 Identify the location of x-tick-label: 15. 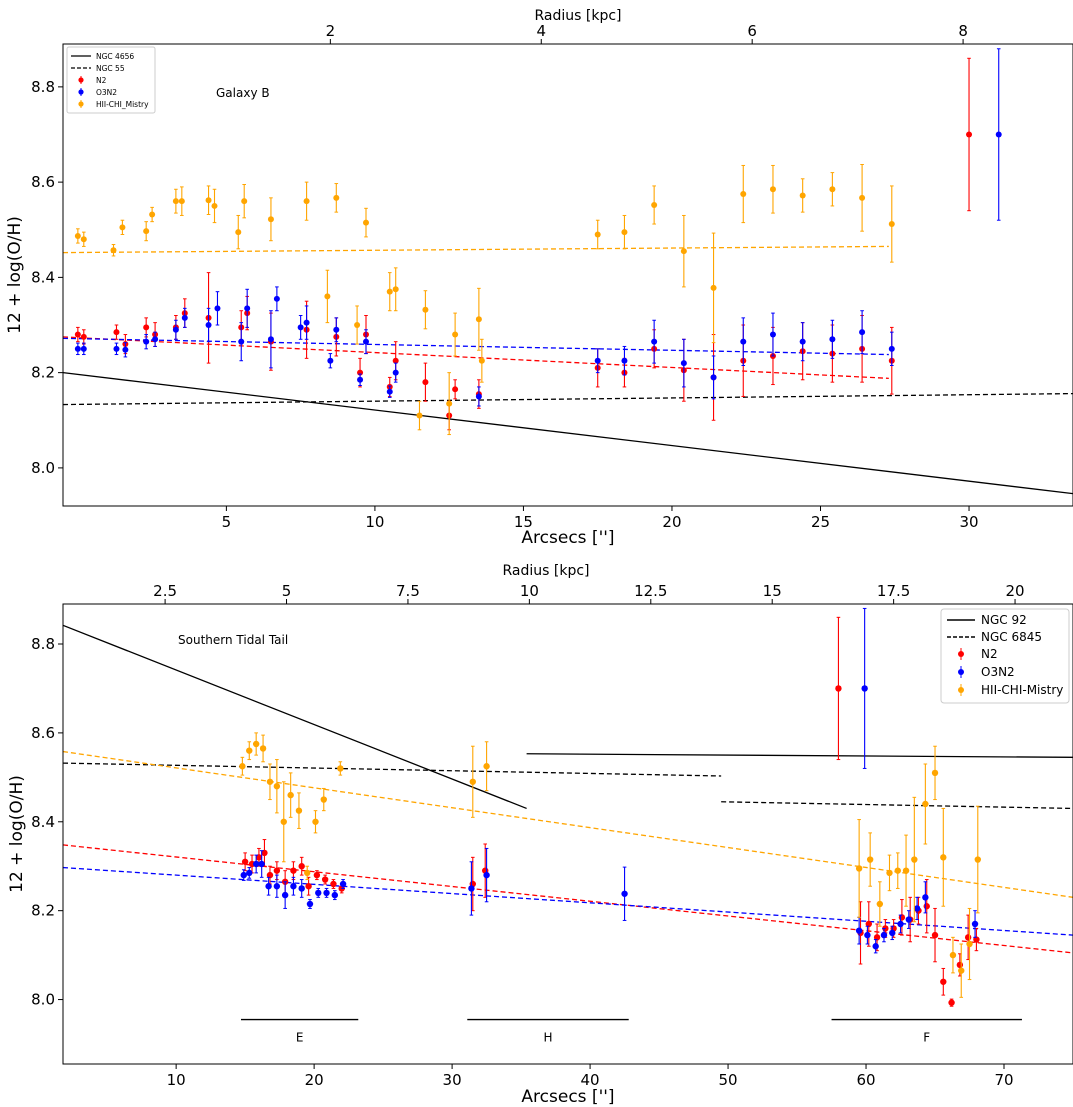
(523, 522).